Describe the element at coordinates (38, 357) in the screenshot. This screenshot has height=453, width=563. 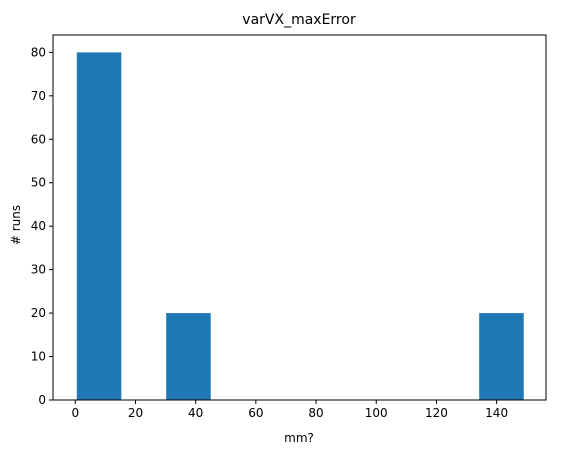
I see `y-tick-label: 10` at that location.